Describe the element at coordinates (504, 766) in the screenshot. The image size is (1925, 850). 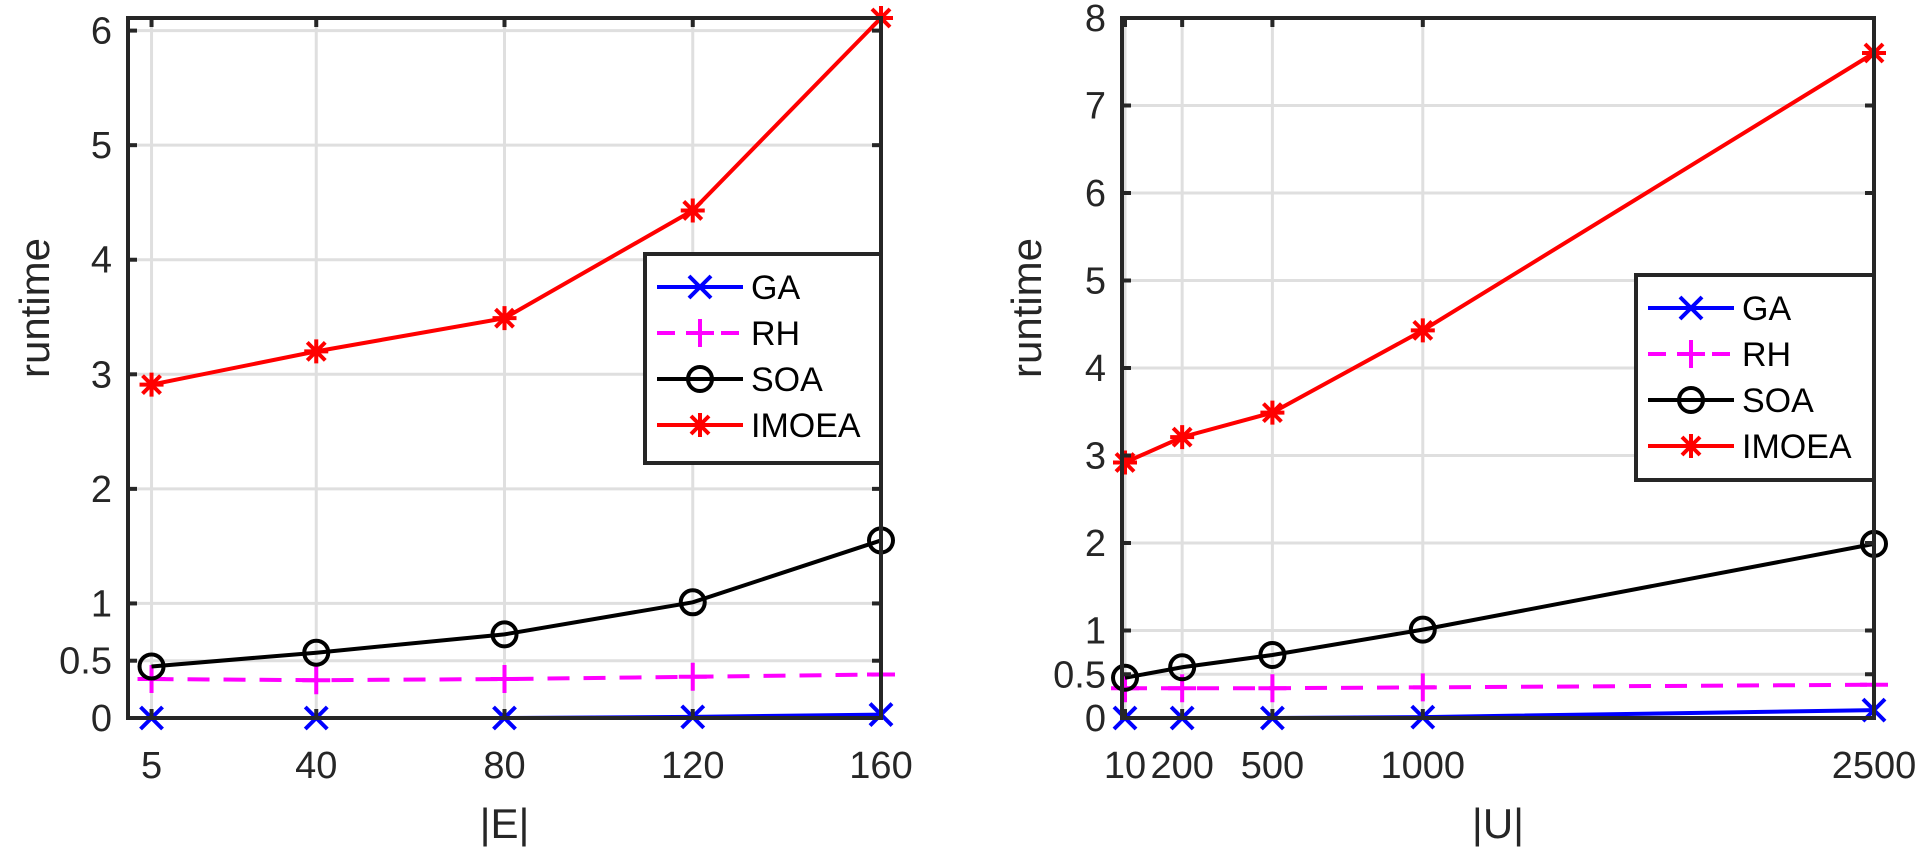
I see `x-tick-label: 80` at that location.